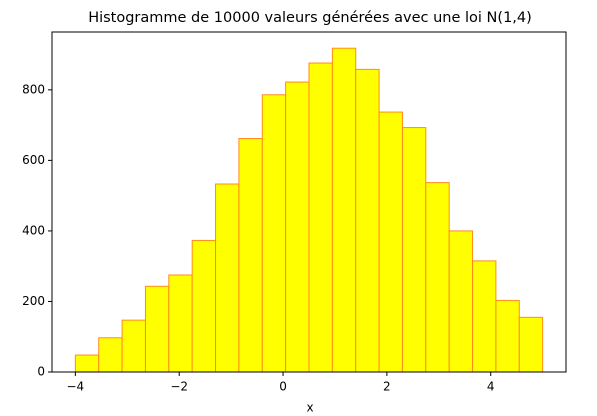 The width and height of the screenshot is (597, 416). I want to click on y-tick-label: 200, so click(33, 301).